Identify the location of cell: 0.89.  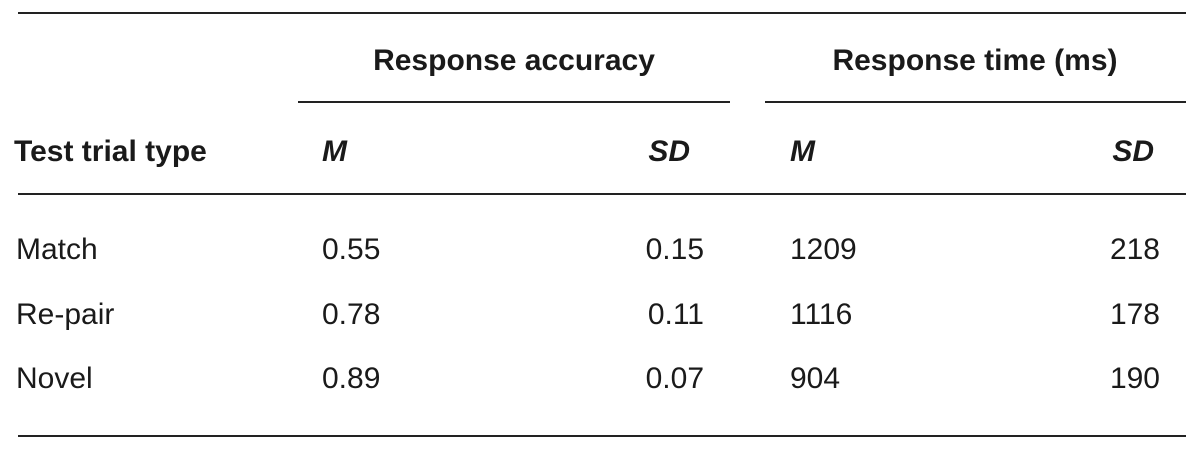
(351, 378).